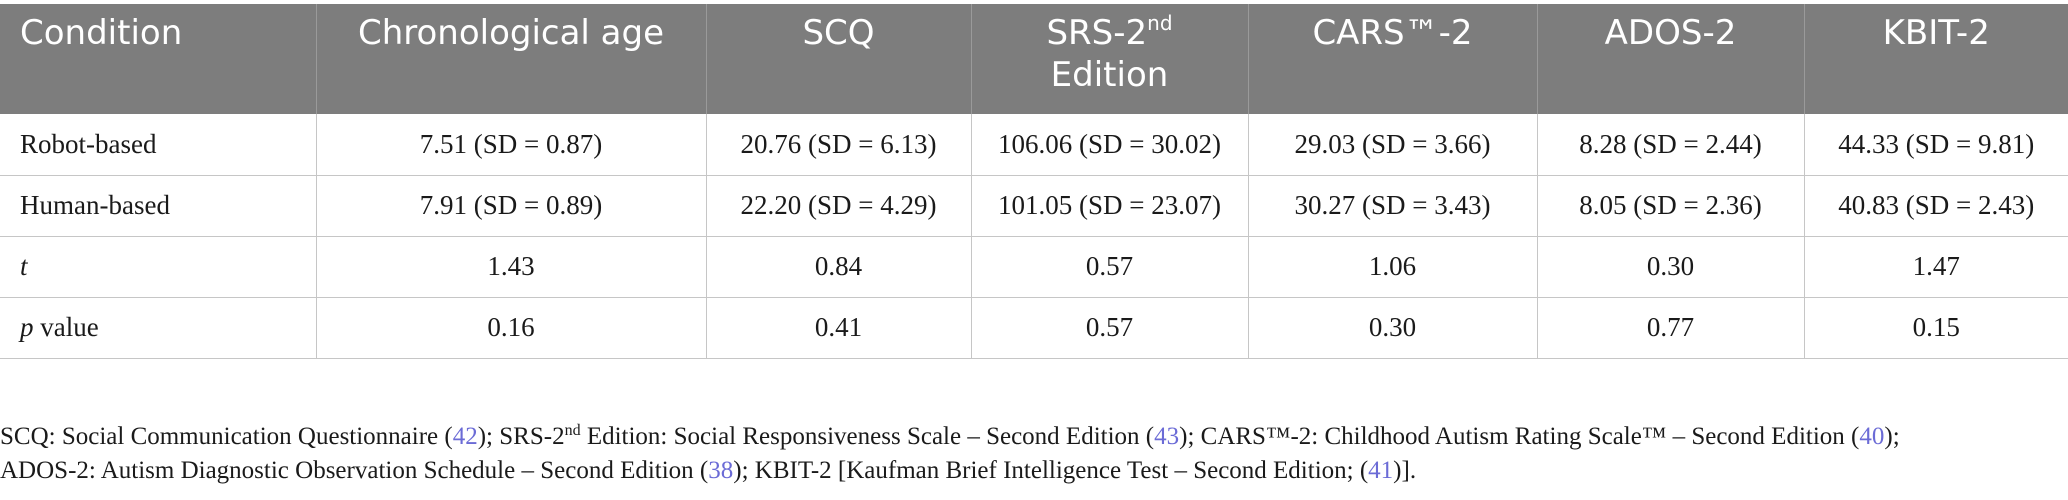 Image resolution: width=2068 pixels, height=500 pixels. I want to click on reference-link: 41, so click(1381, 470).